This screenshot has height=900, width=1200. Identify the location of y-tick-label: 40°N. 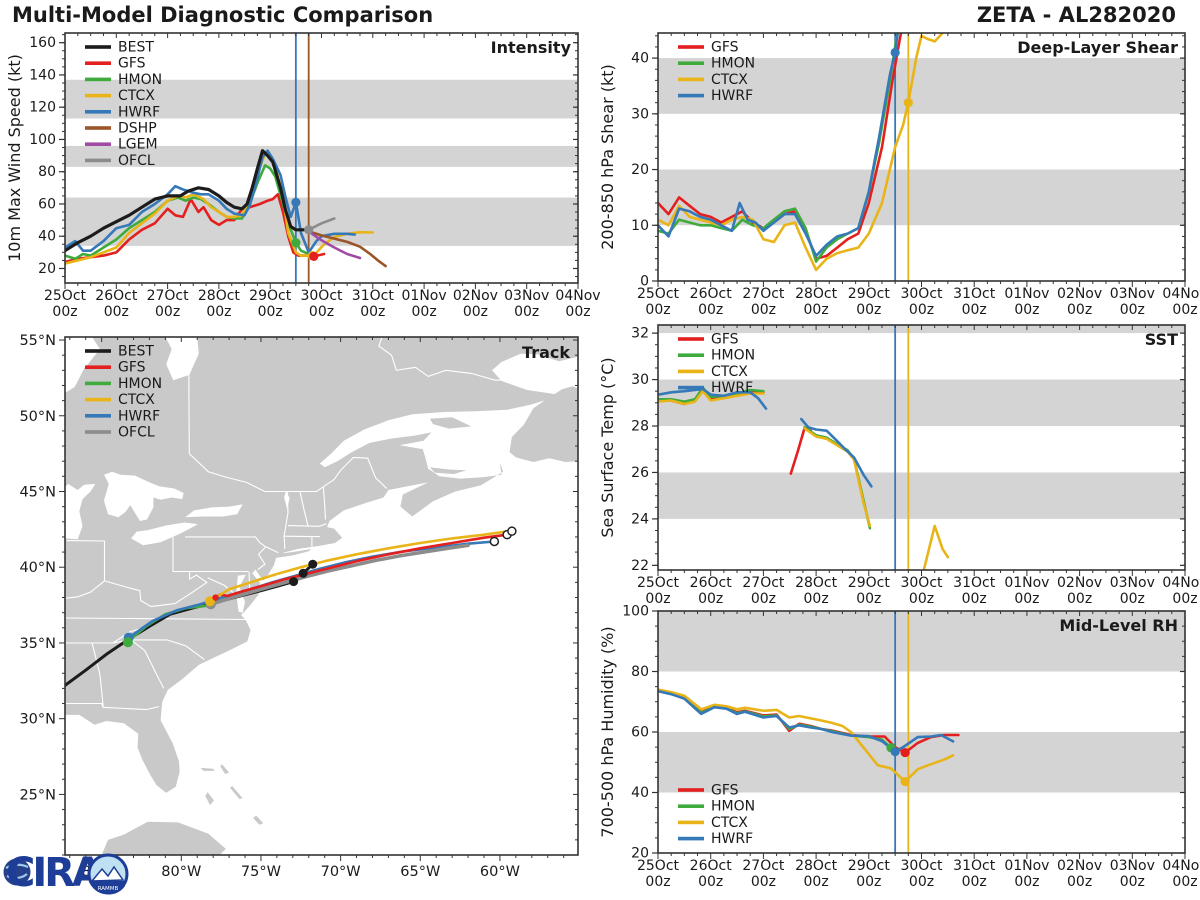
(37, 568).